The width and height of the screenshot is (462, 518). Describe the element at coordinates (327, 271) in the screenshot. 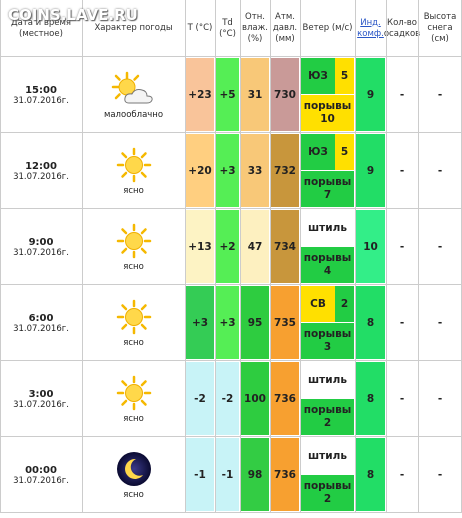

I see `wind-gusts: 4` at that location.